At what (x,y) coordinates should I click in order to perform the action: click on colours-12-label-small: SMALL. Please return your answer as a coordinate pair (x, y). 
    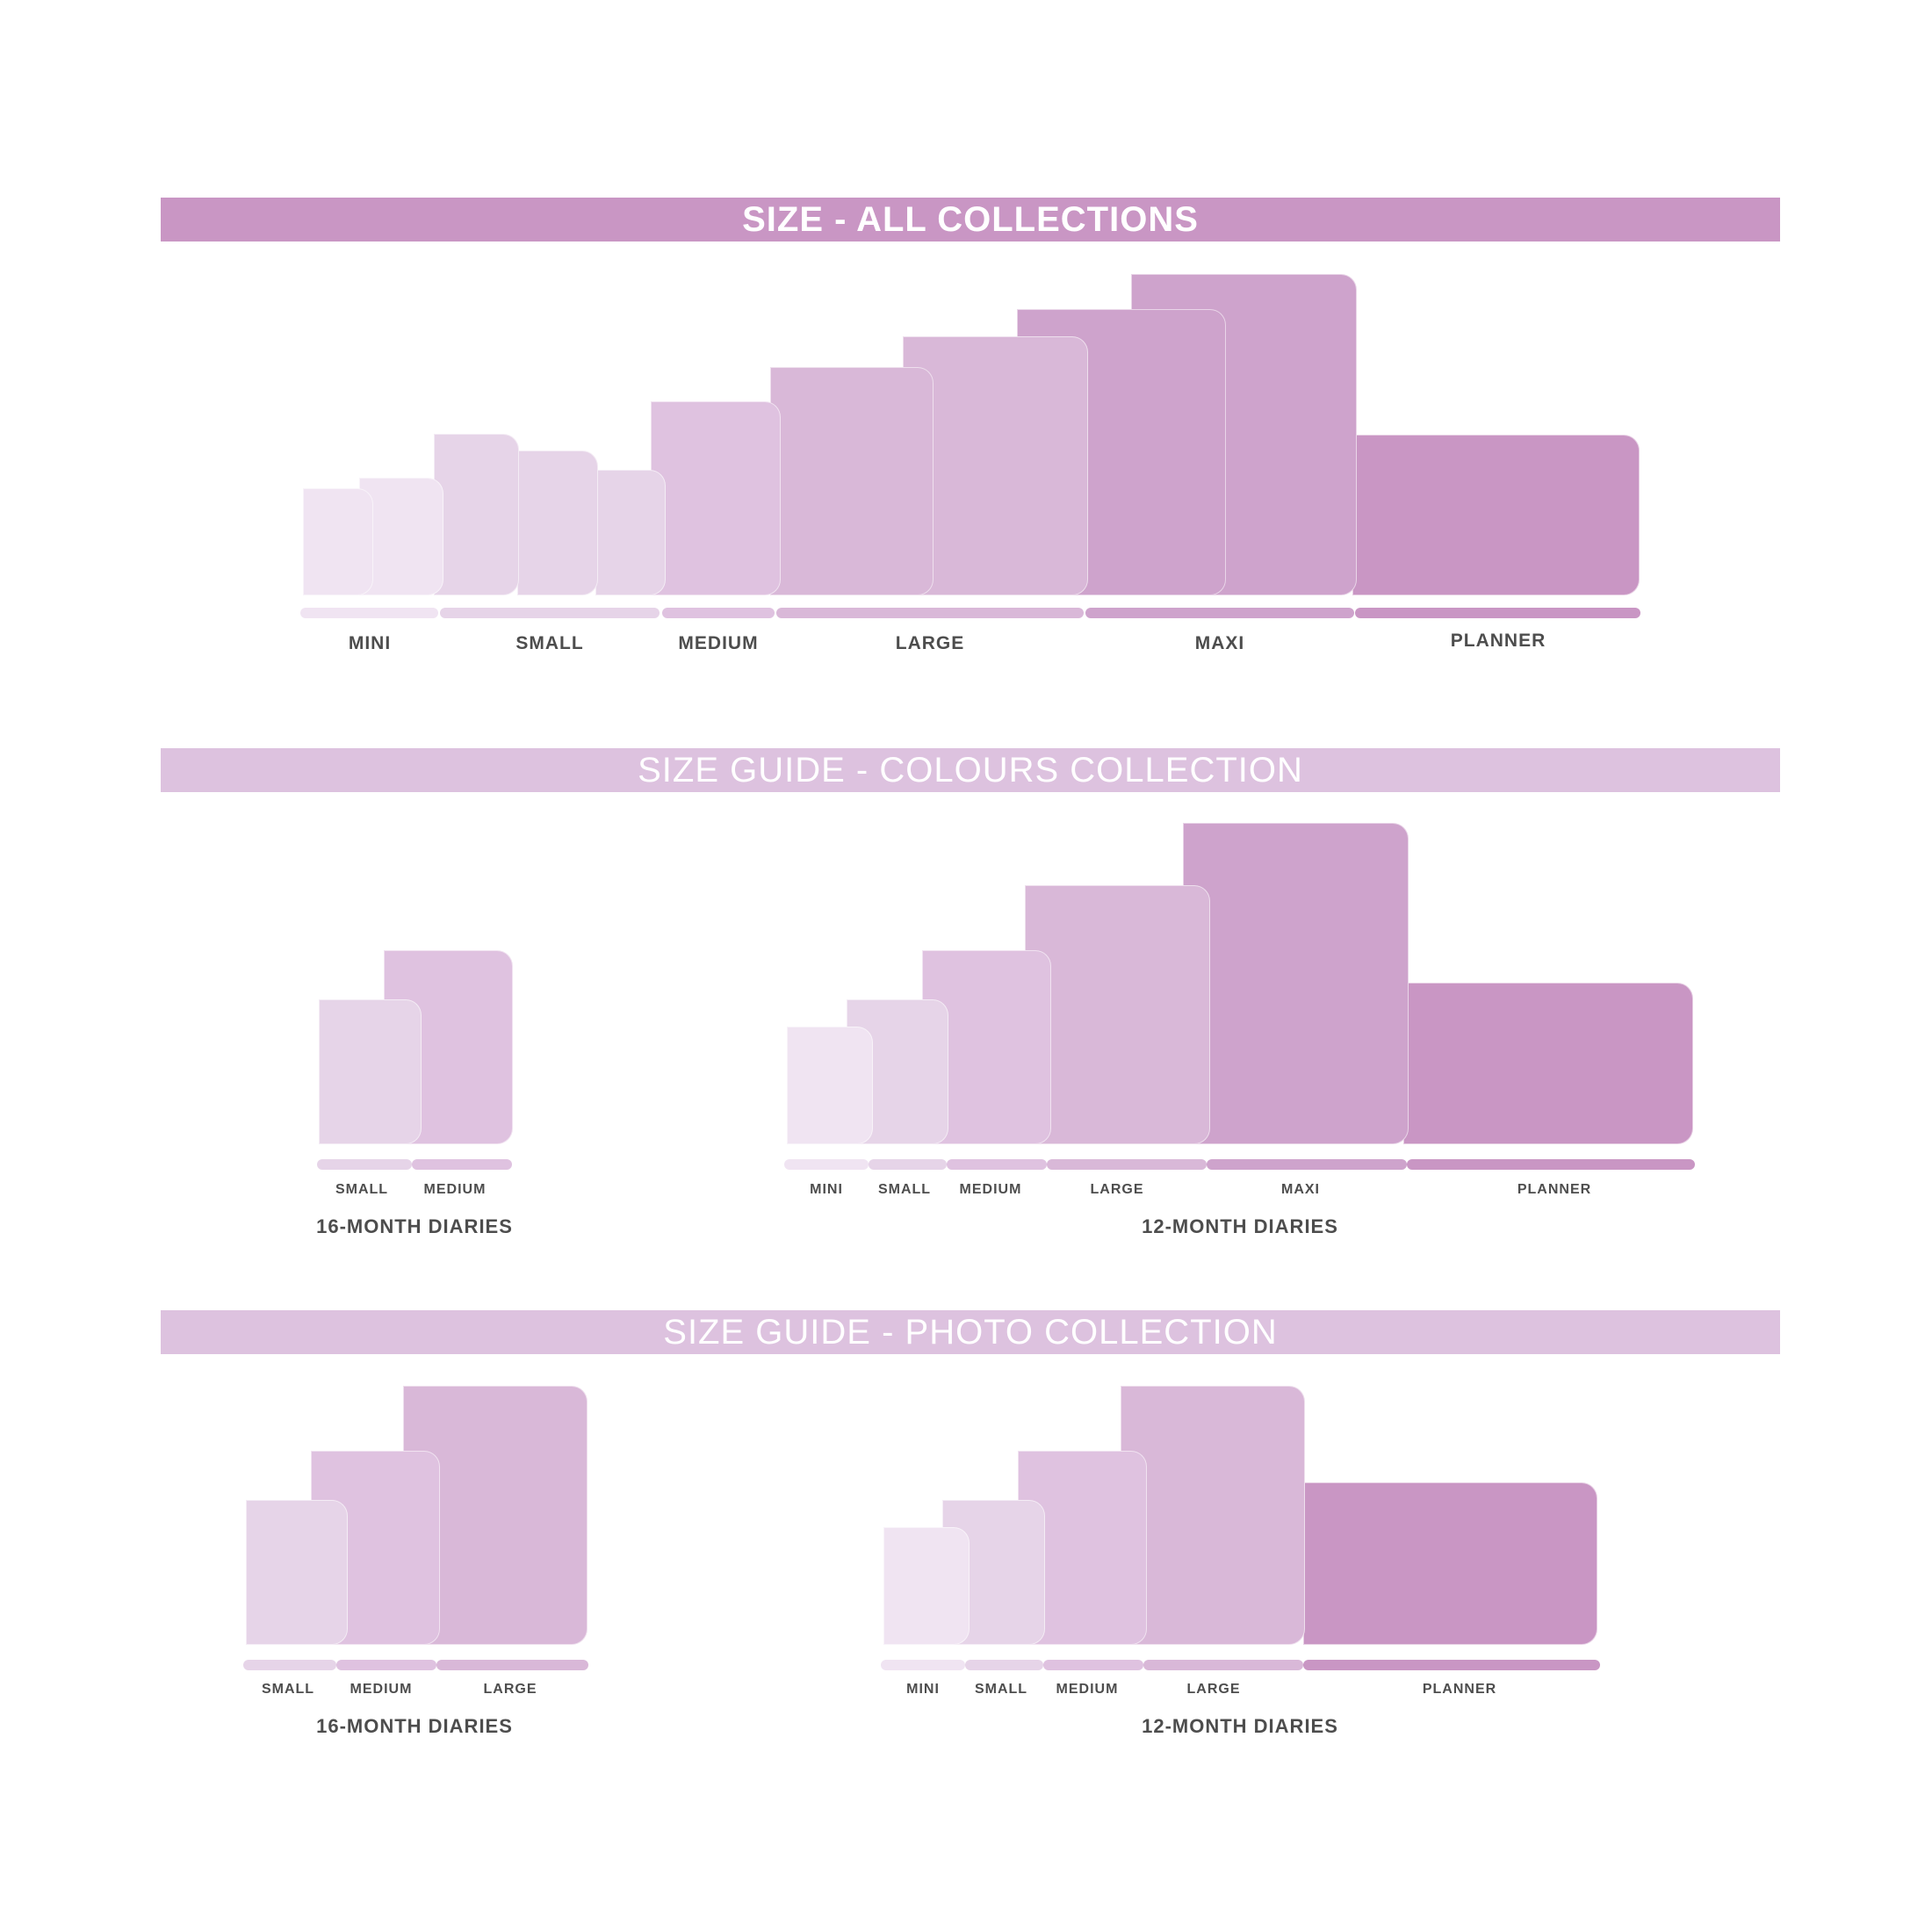
    Looking at the image, I should click on (904, 1189).